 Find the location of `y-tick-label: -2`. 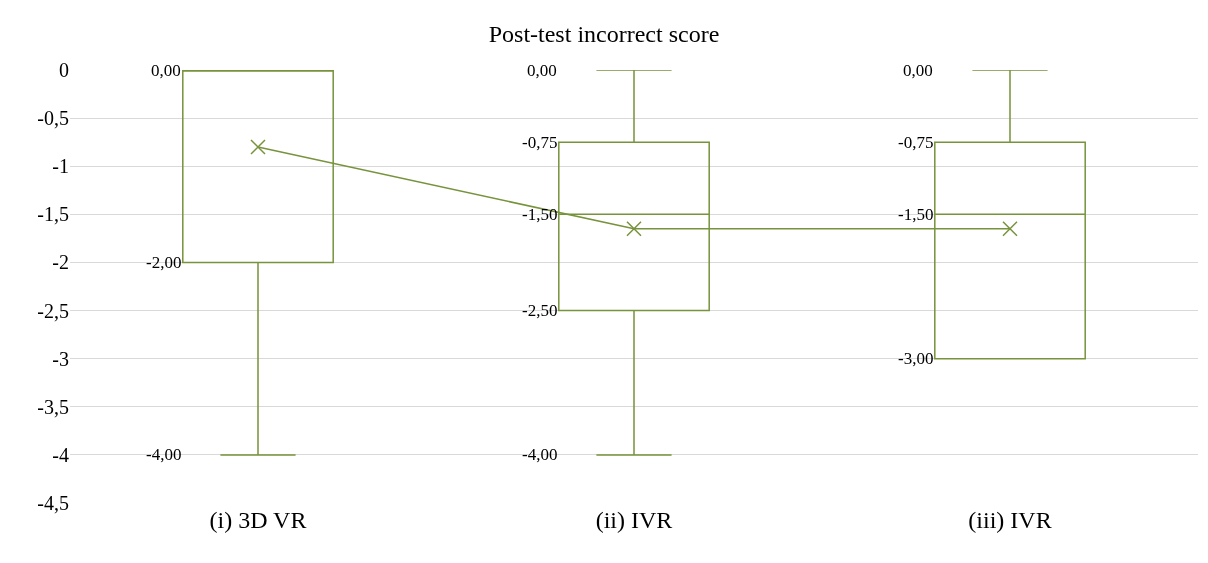

y-tick-label: -2 is located at coordinates (60, 262).